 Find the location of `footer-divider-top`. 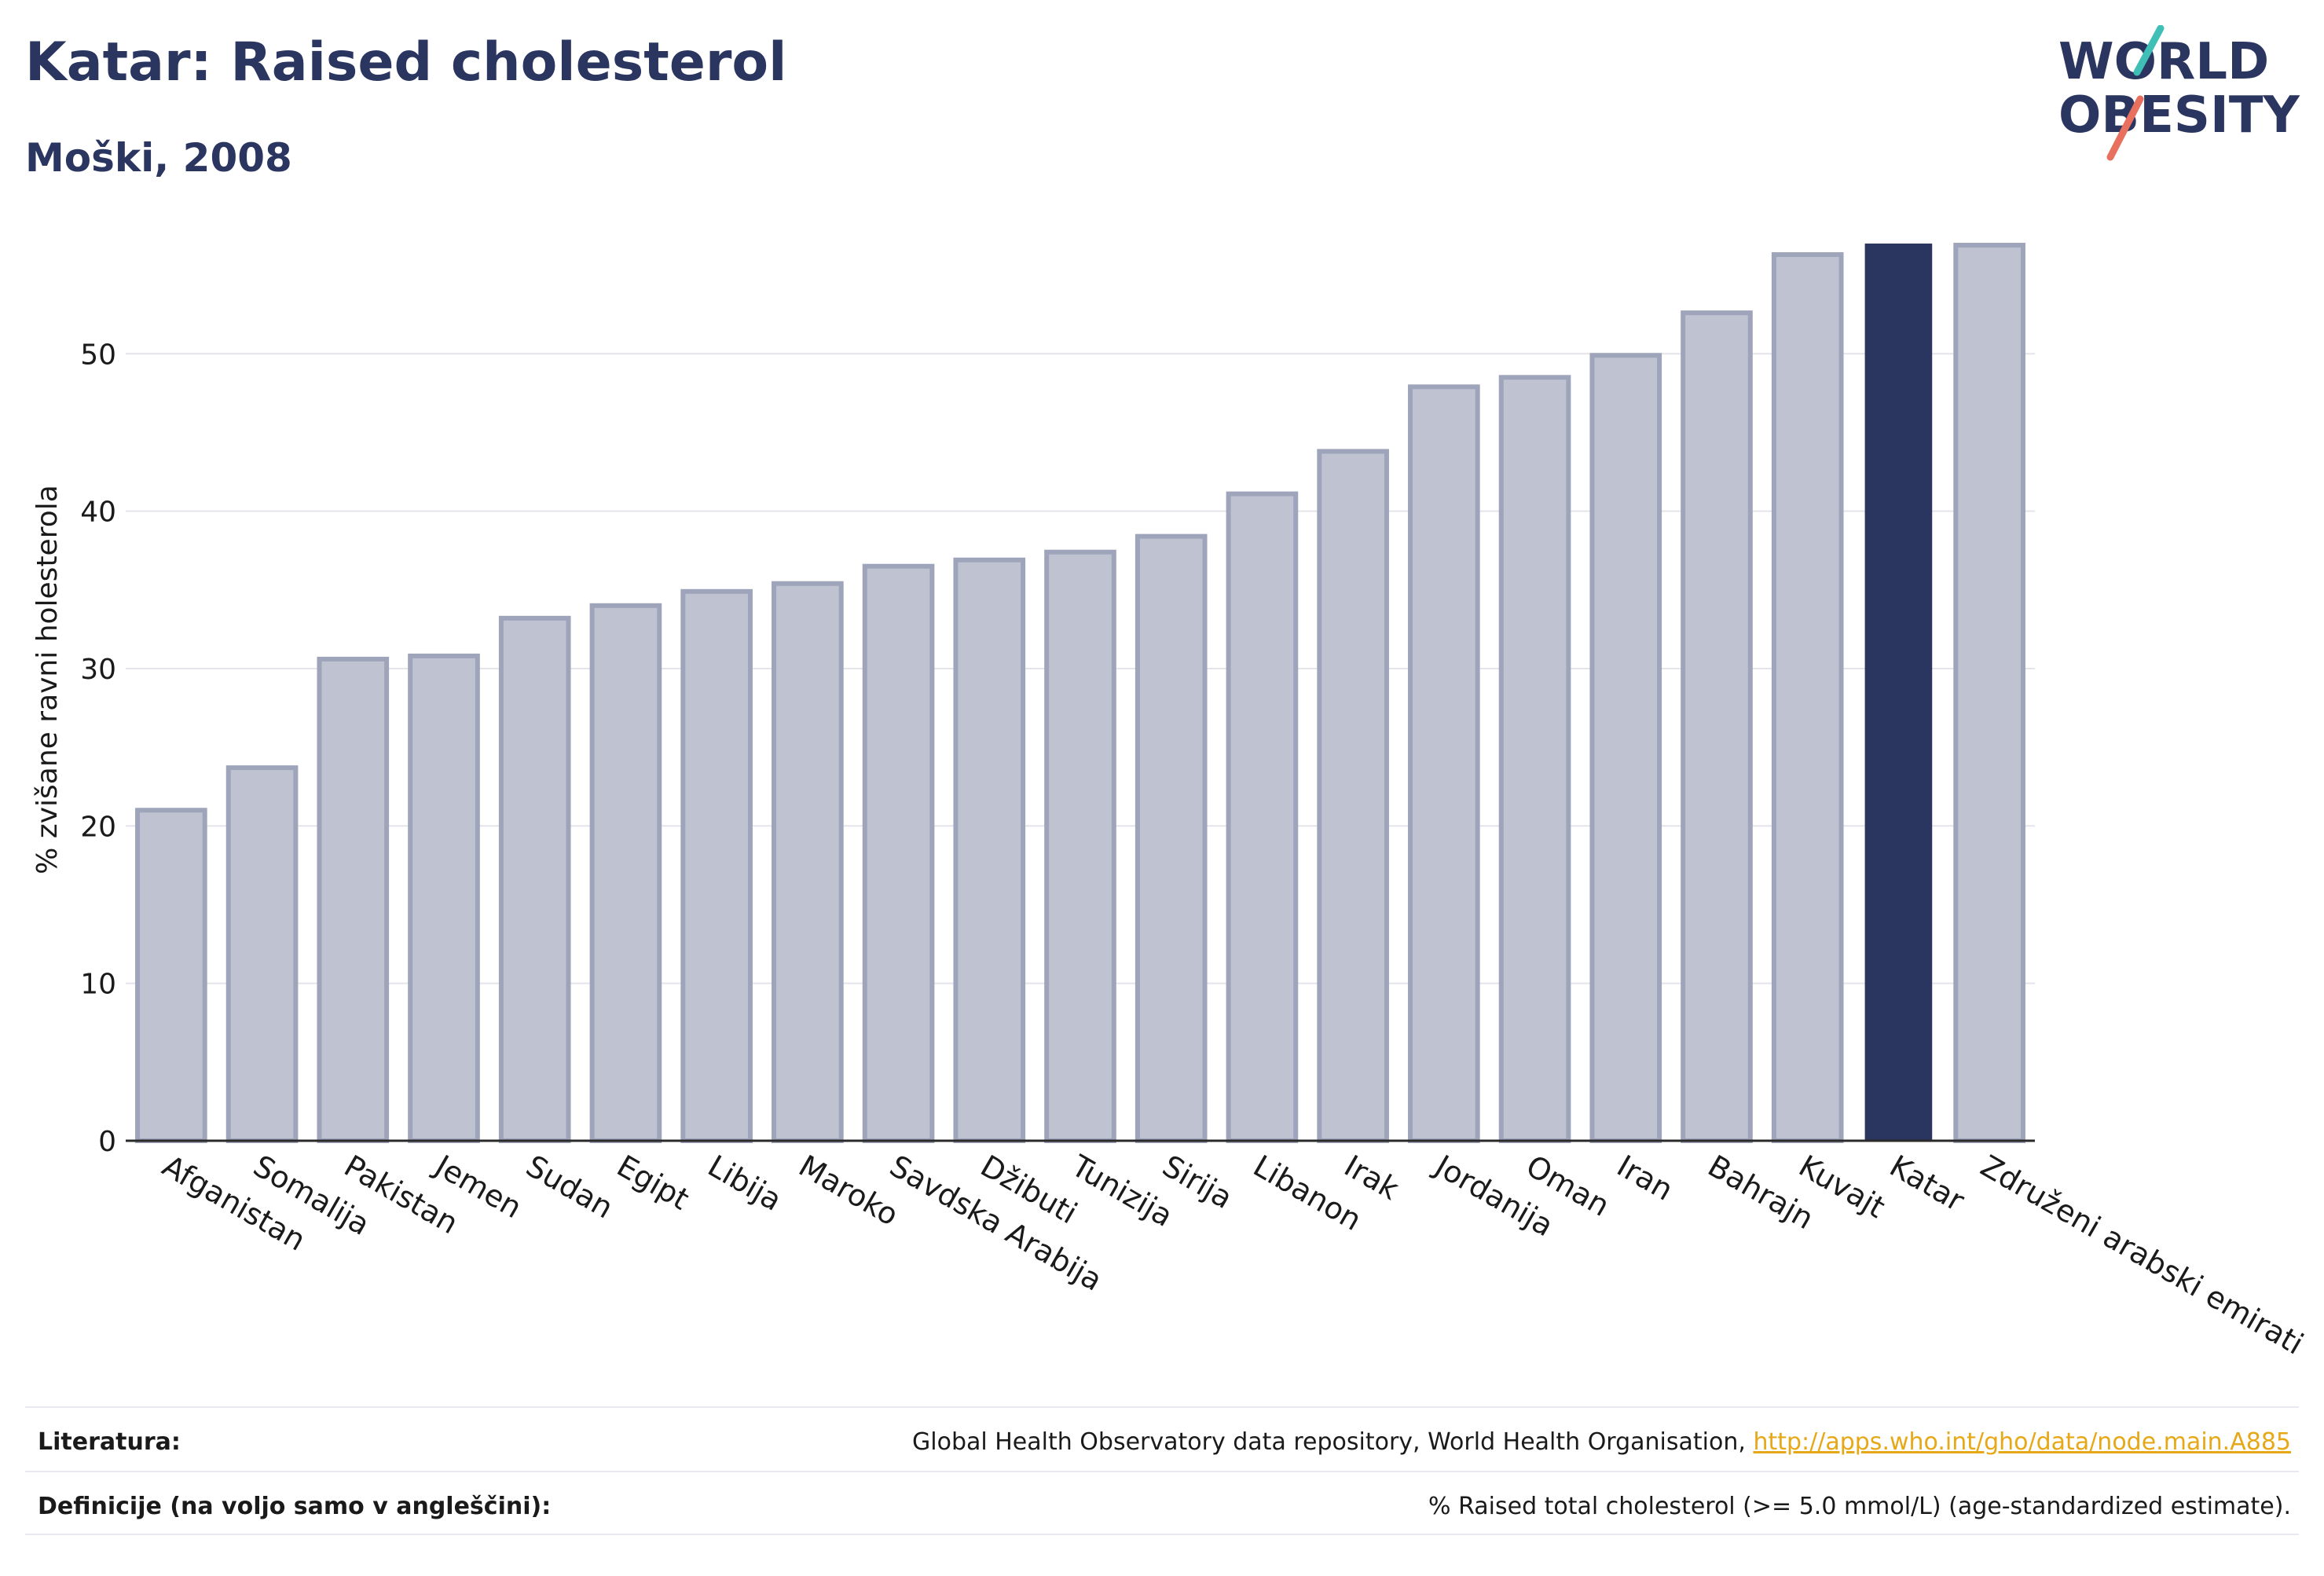

footer-divider-top is located at coordinates (1162, 1407).